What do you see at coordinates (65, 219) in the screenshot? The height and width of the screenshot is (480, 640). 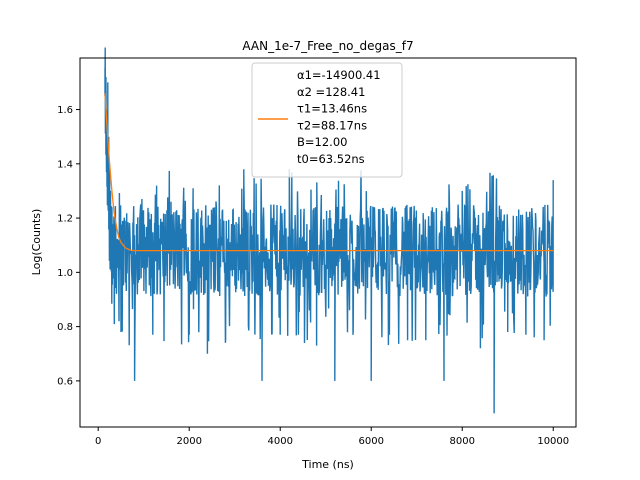 I see `y-tick-label: 1.2` at bounding box center [65, 219].